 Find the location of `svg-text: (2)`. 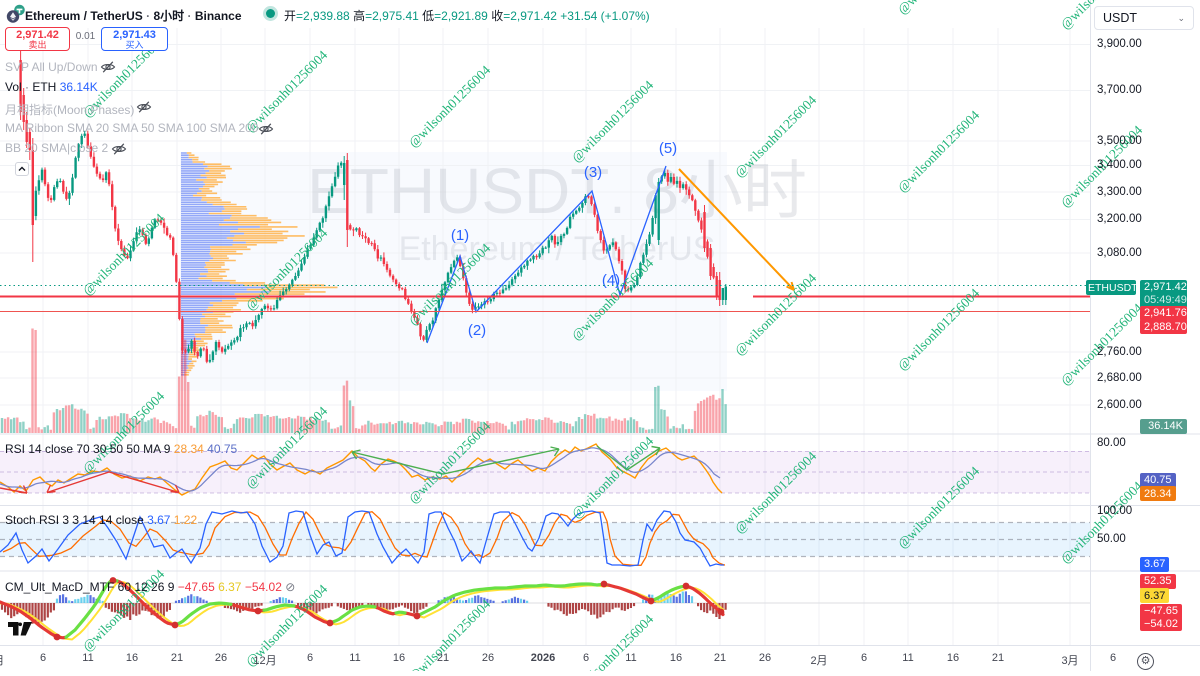

svg-text: (2) is located at coordinates (477, 330).